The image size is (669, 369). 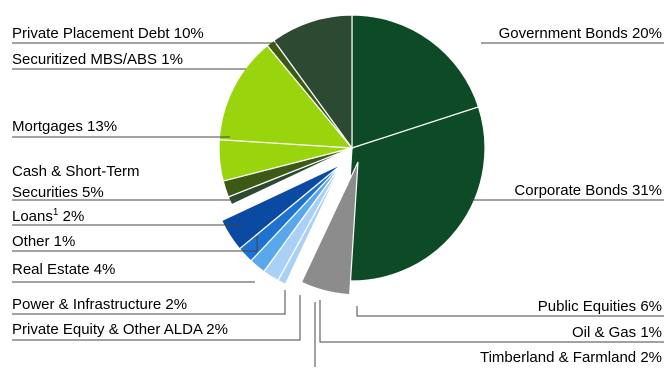 What do you see at coordinates (58, 192) in the screenshot?
I see `slice-label-line: Securities 5%` at bounding box center [58, 192].